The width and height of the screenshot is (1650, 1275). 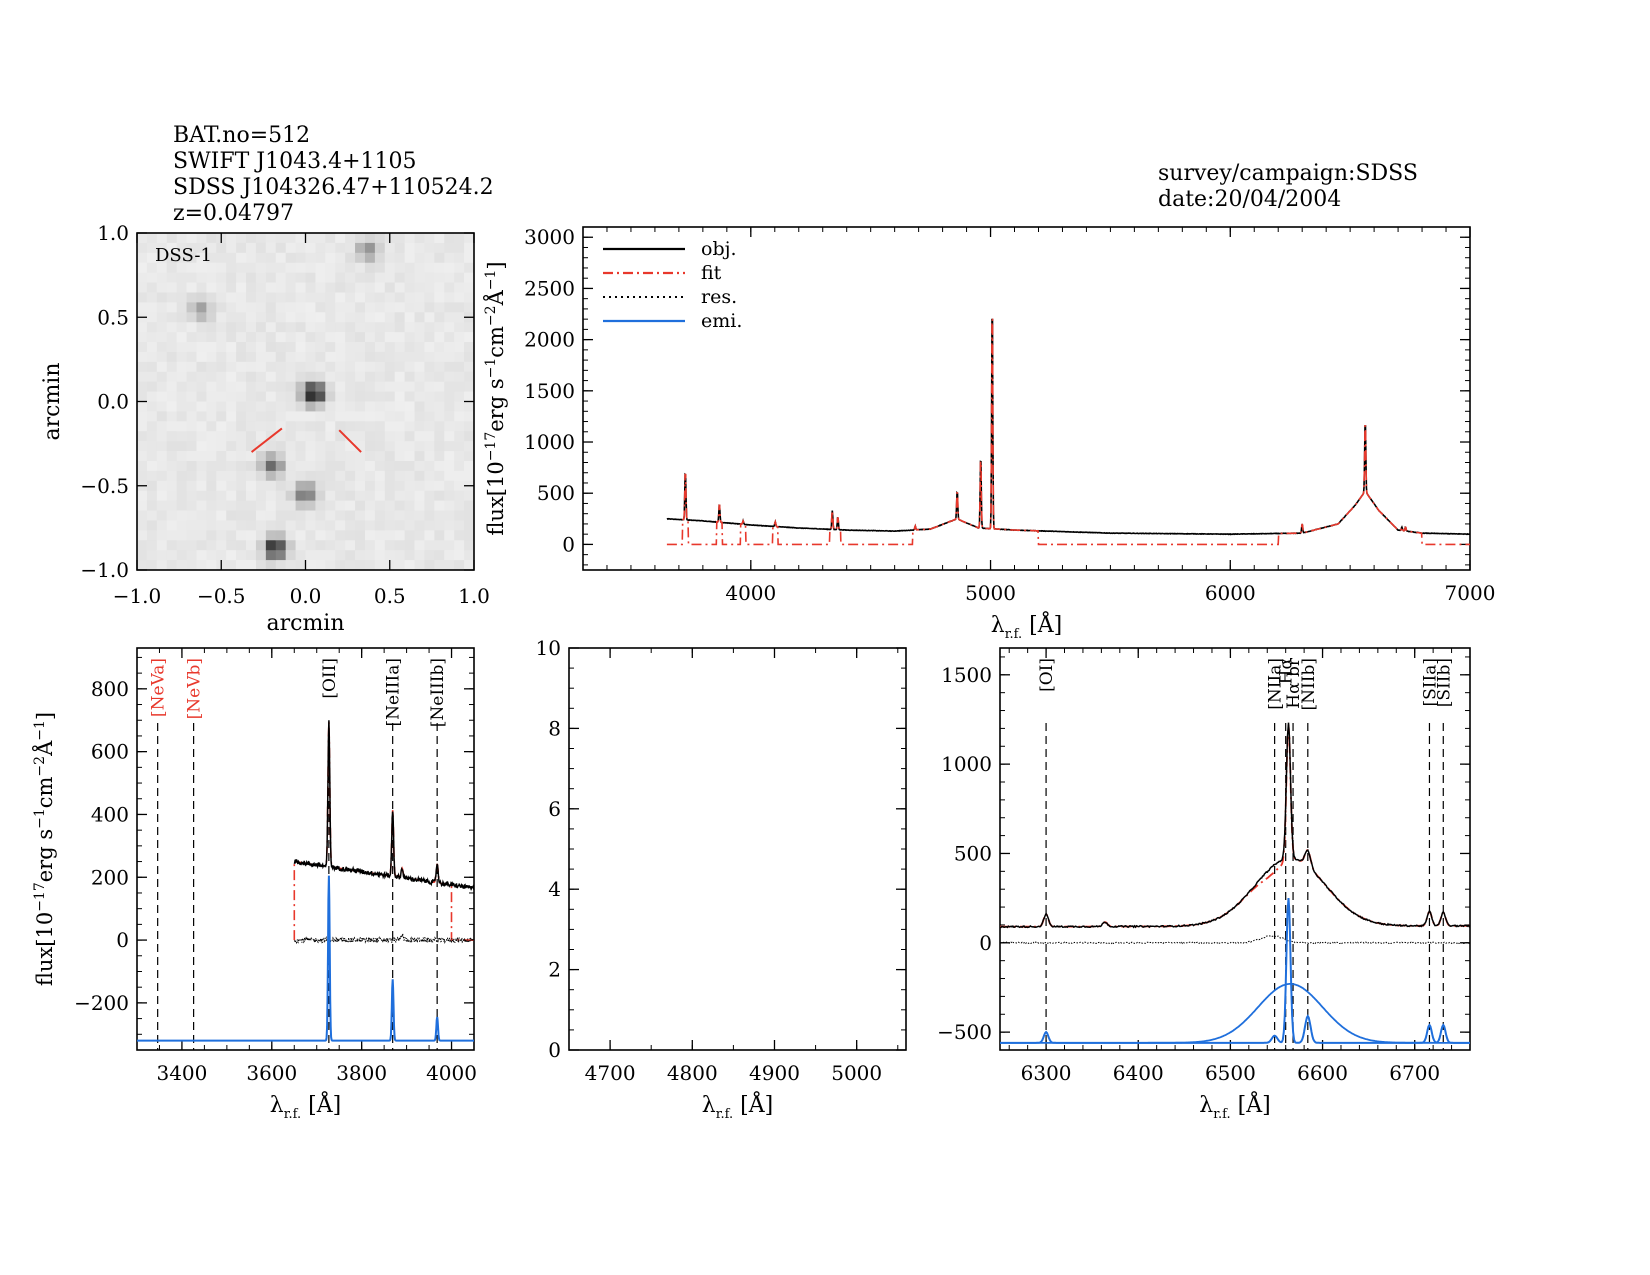 What do you see at coordinates (554, 889) in the screenshot?
I see `y-tick-label: 4` at bounding box center [554, 889].